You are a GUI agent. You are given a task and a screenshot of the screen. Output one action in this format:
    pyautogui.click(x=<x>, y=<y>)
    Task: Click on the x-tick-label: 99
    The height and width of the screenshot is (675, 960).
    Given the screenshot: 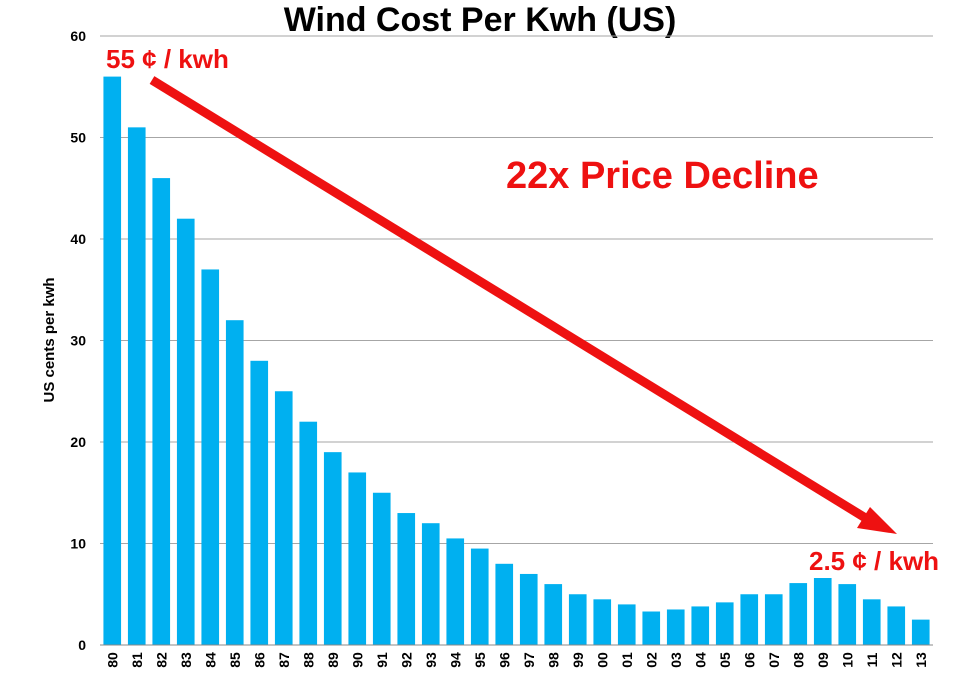 What is the action you would take?
    pyautogui.click(x=578, y=660)
    